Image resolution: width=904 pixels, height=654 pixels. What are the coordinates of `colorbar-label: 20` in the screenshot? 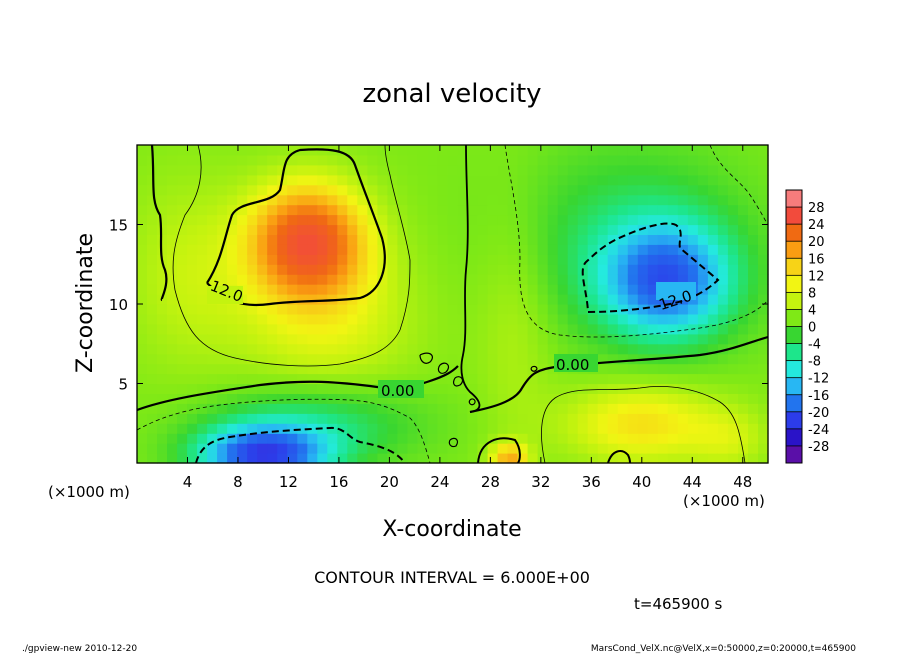 It's located at (816, 242).